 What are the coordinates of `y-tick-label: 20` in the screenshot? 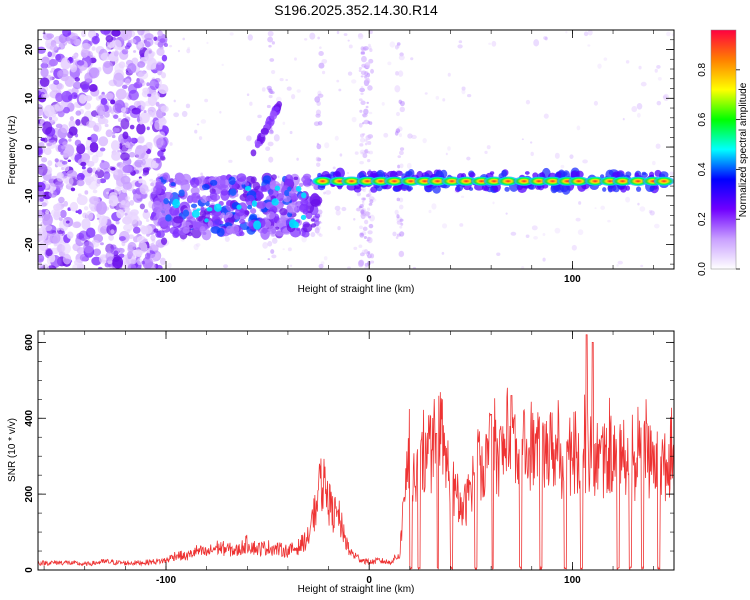 It's located at (29, 50).